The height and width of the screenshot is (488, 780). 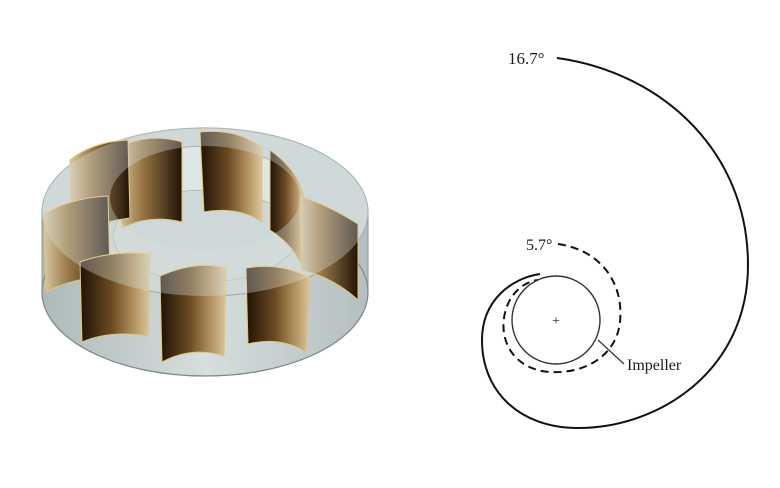 I want to click on impeller-shroud, so click(x=205, y=212).